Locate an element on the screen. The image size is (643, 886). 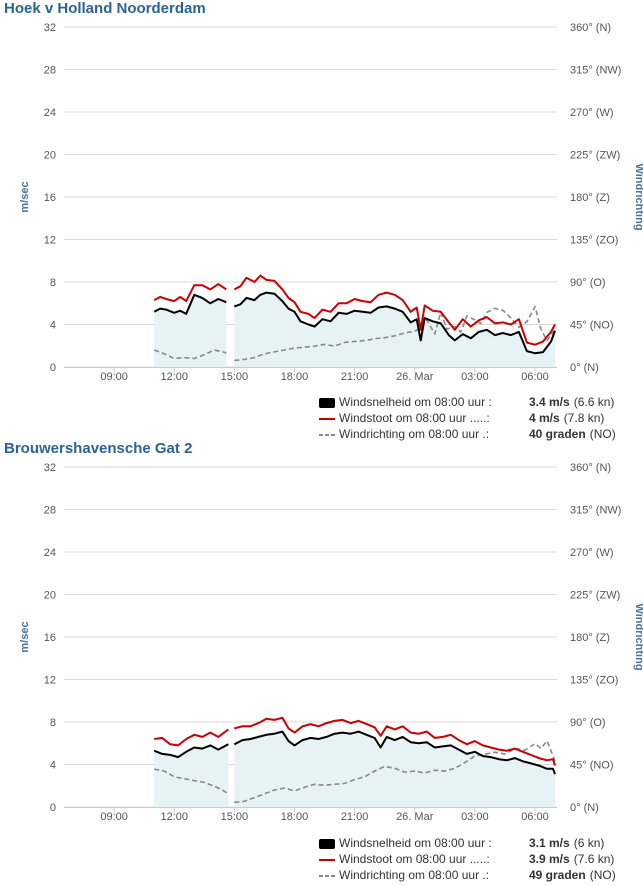
legend-value: 49 graden is located at coordinates (557, 875).